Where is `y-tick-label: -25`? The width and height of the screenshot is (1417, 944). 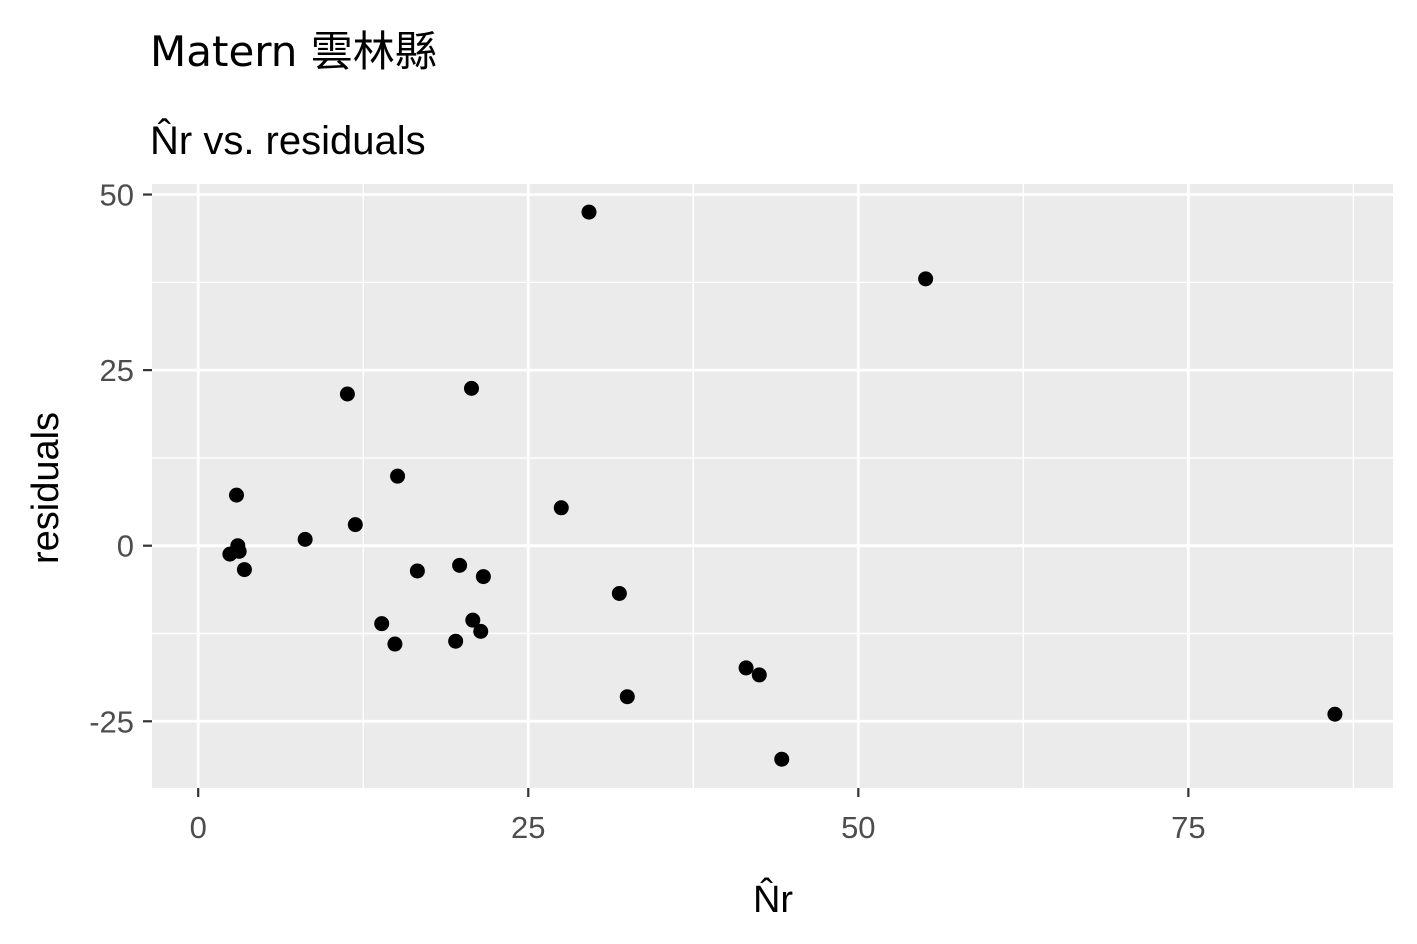
y-tick-label: -25 is located at coordinates (111, 721).